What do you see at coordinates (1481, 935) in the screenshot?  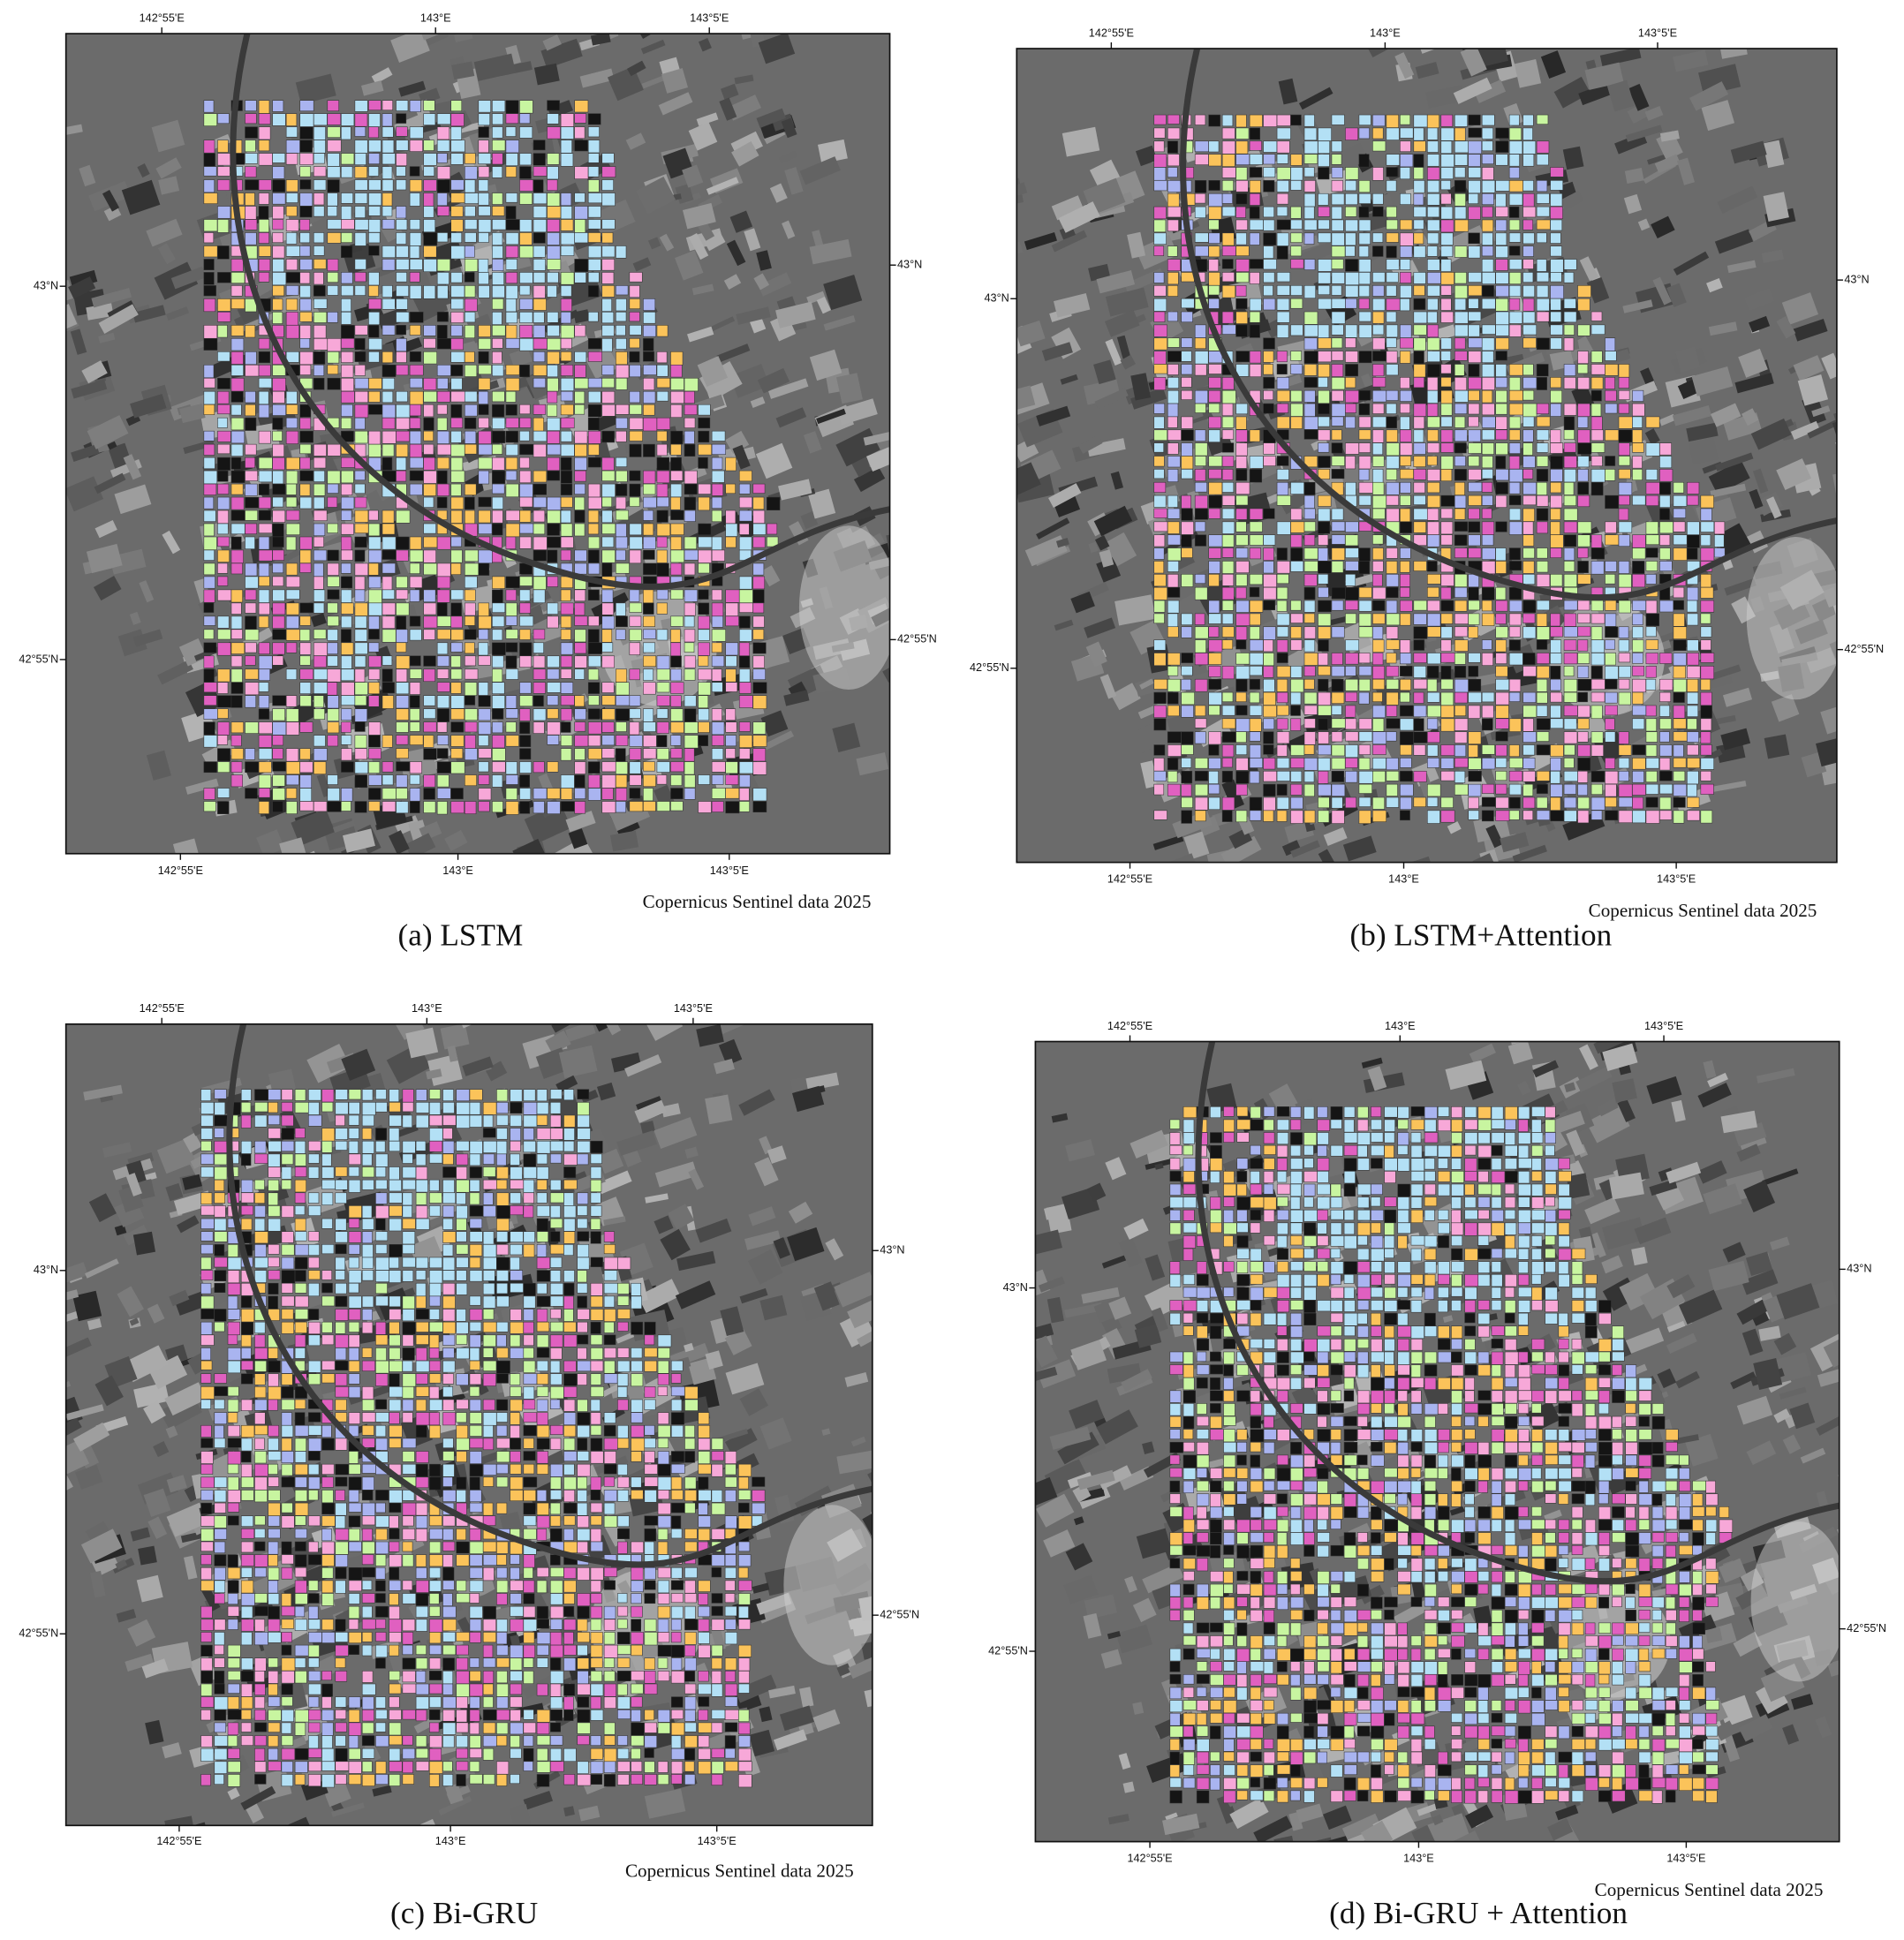 I see `caption: (b) LSTM+Attention` at bounding box center [1481, 935].